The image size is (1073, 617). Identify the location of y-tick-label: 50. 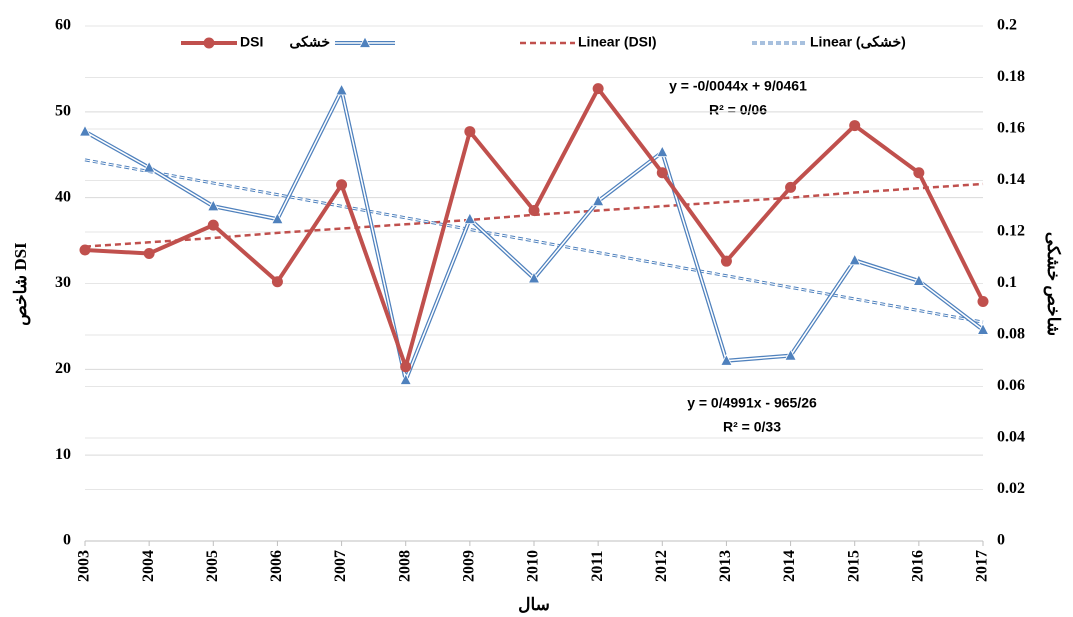
(63, 111).